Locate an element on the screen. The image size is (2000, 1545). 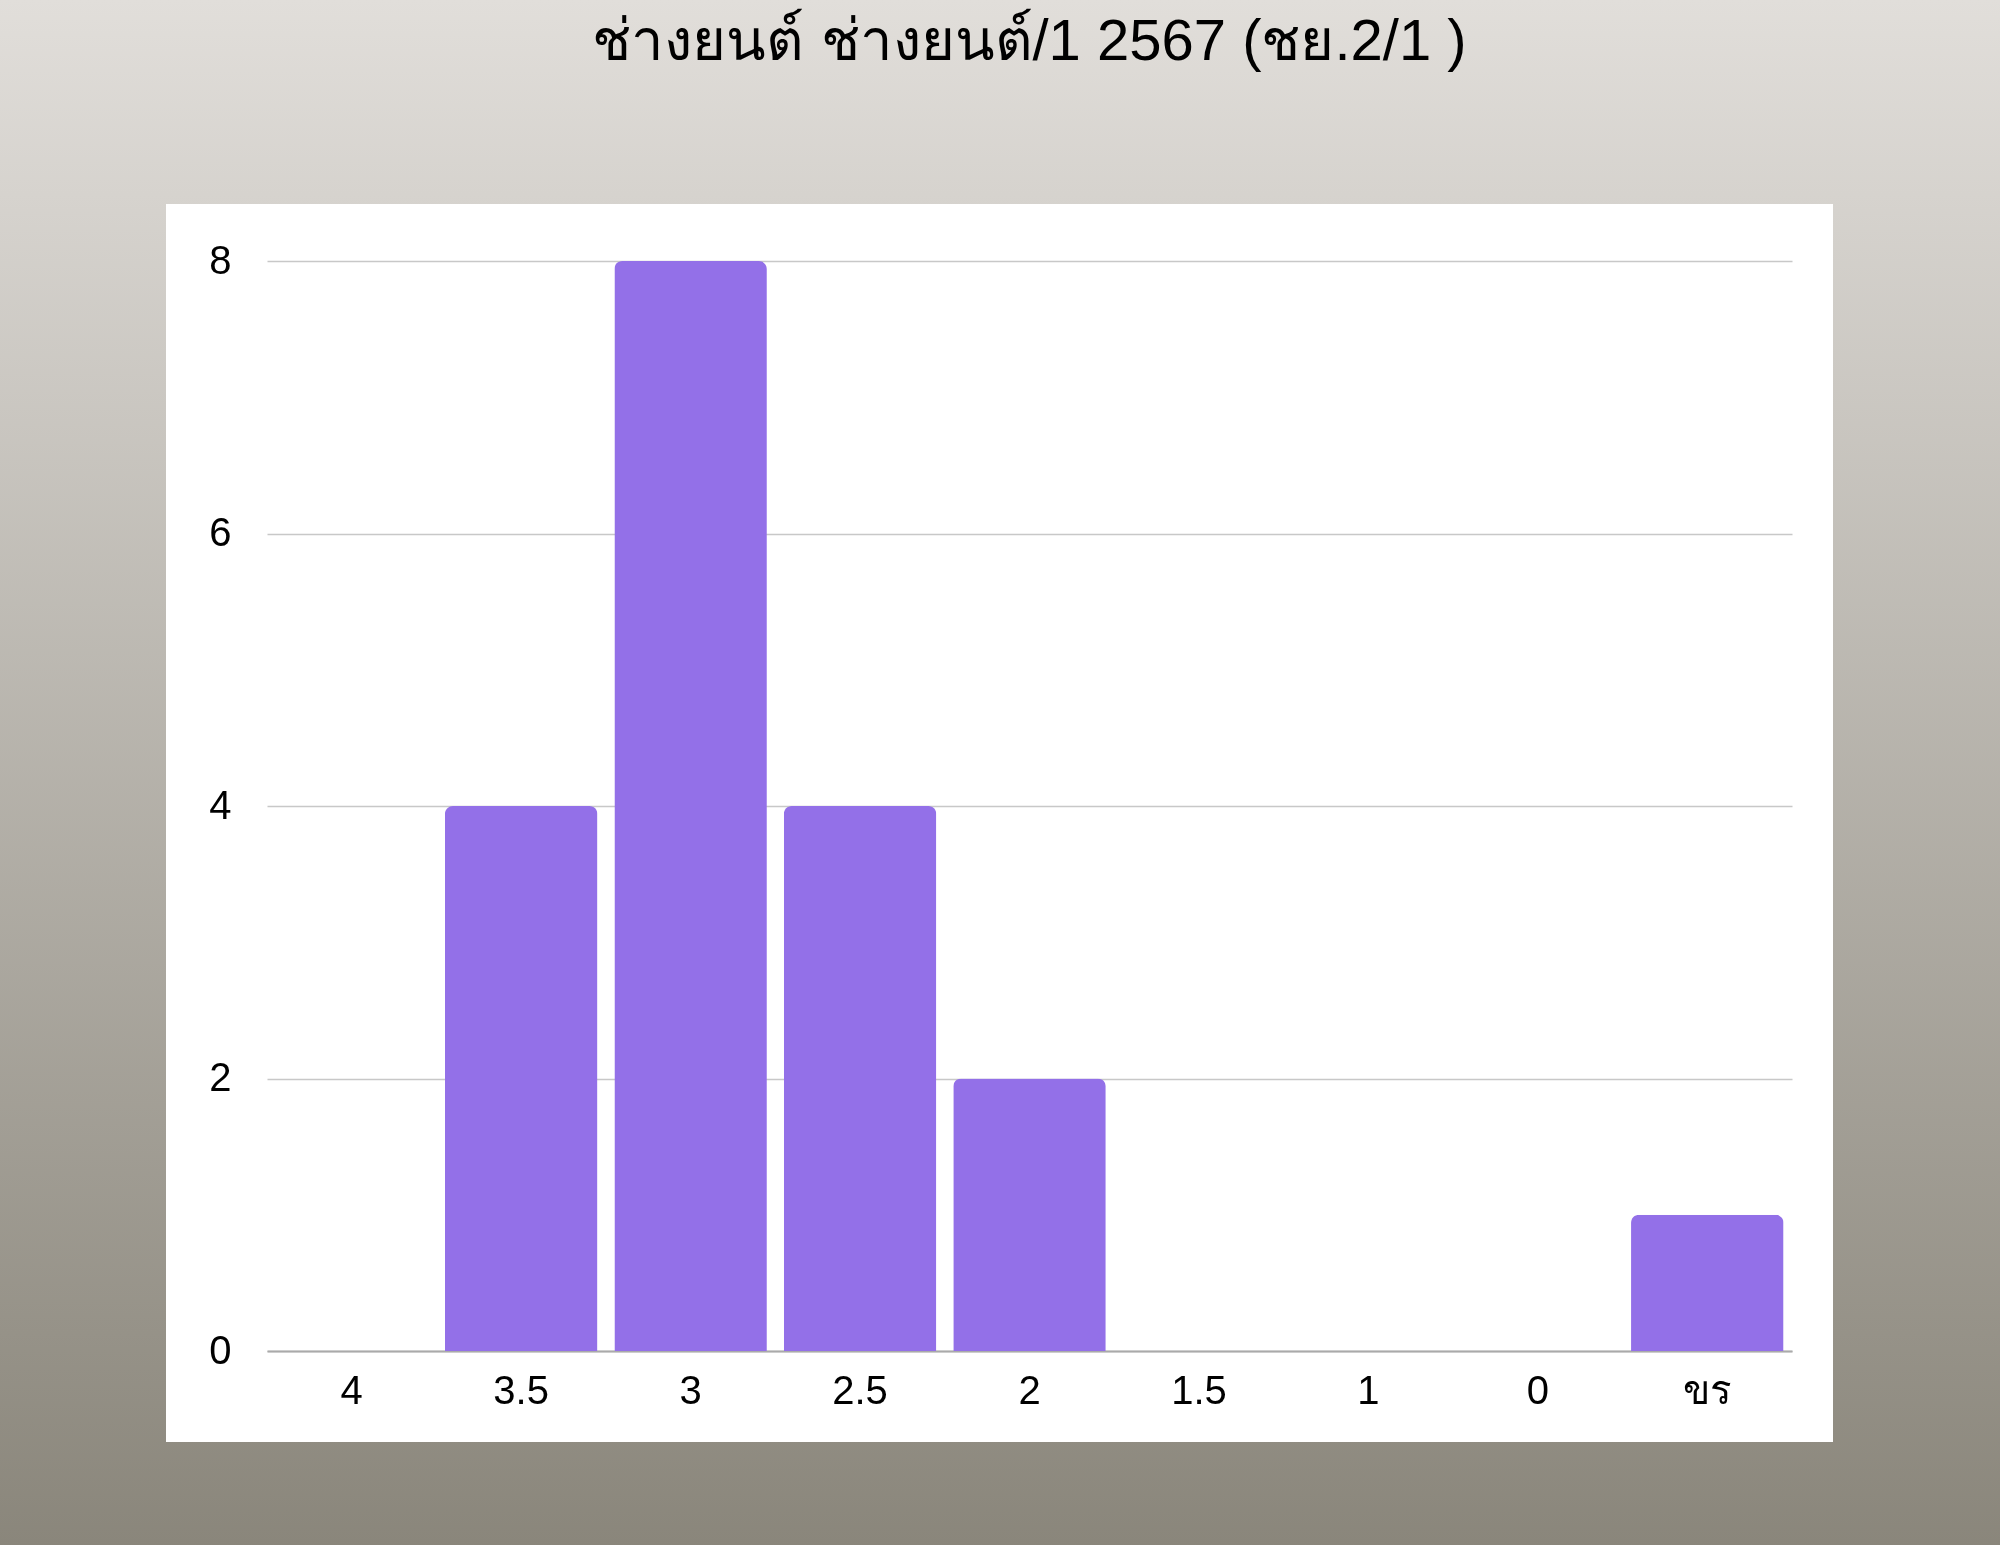
y-tick-label: 4 is located at coordinates (220, 804).